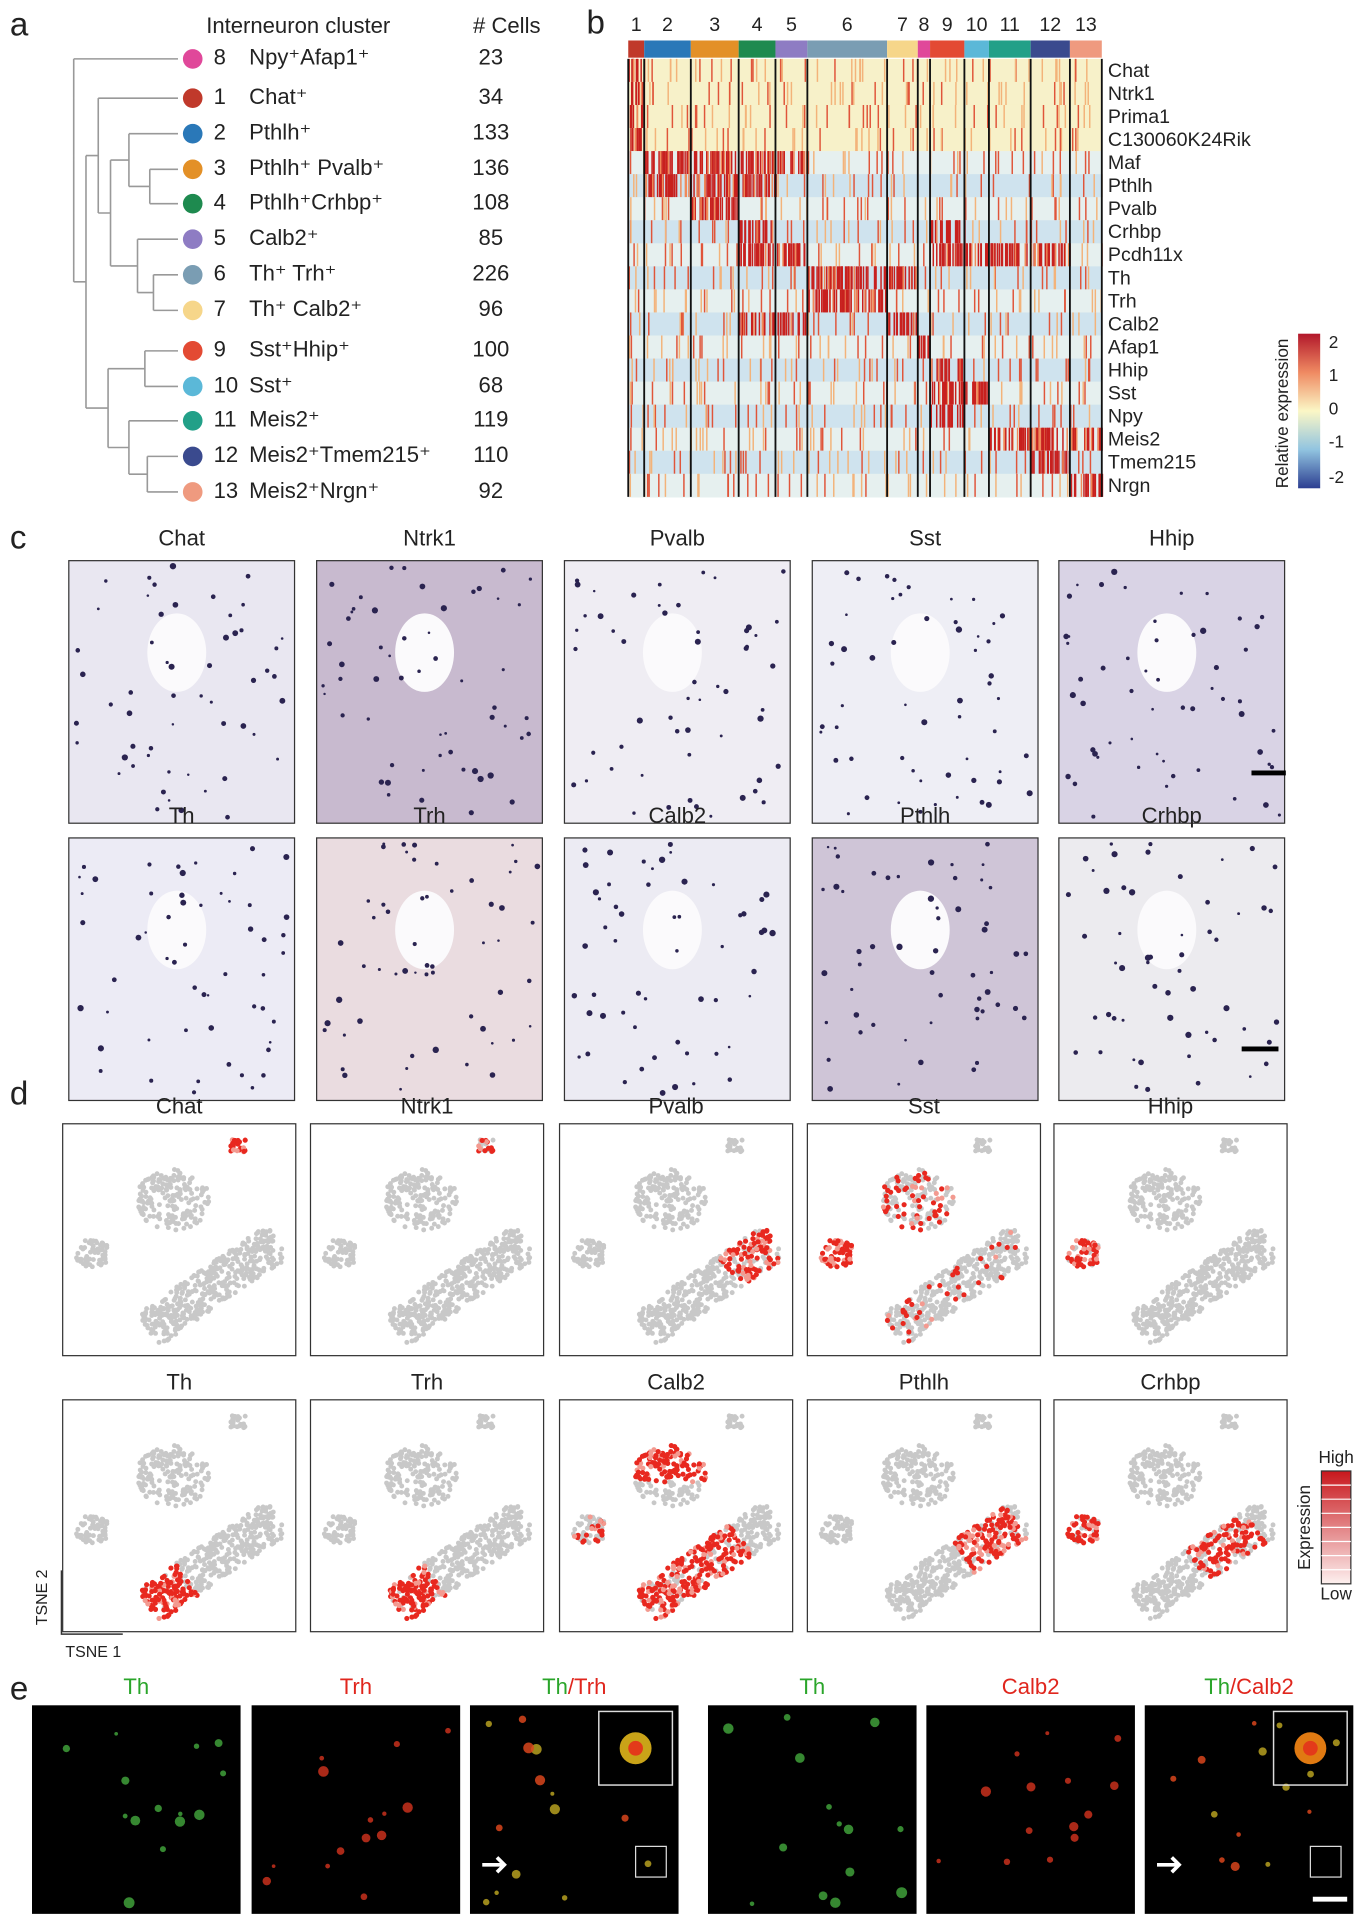  Describe the element at coordinates (192, 169) in the screenshot. I see `cluster-dot` at that location.